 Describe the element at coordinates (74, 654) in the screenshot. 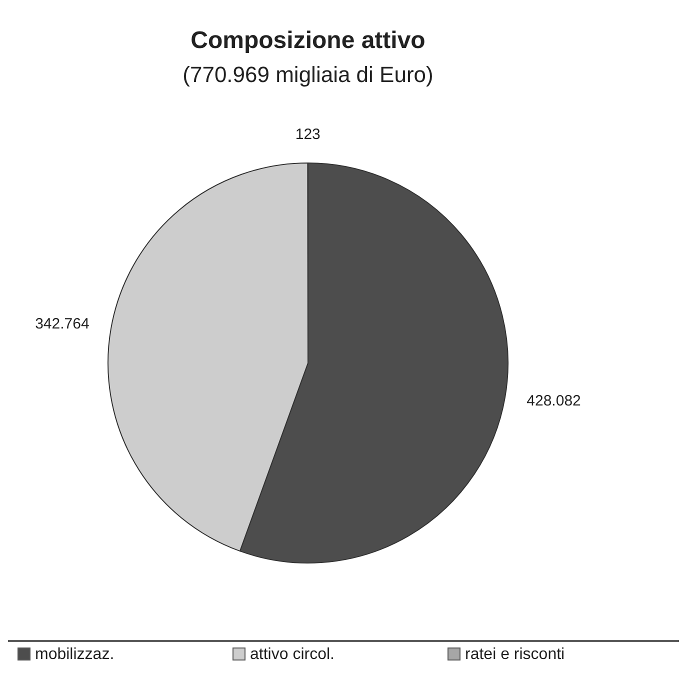

I see `legend-label: mobilizzaz.` at that location.